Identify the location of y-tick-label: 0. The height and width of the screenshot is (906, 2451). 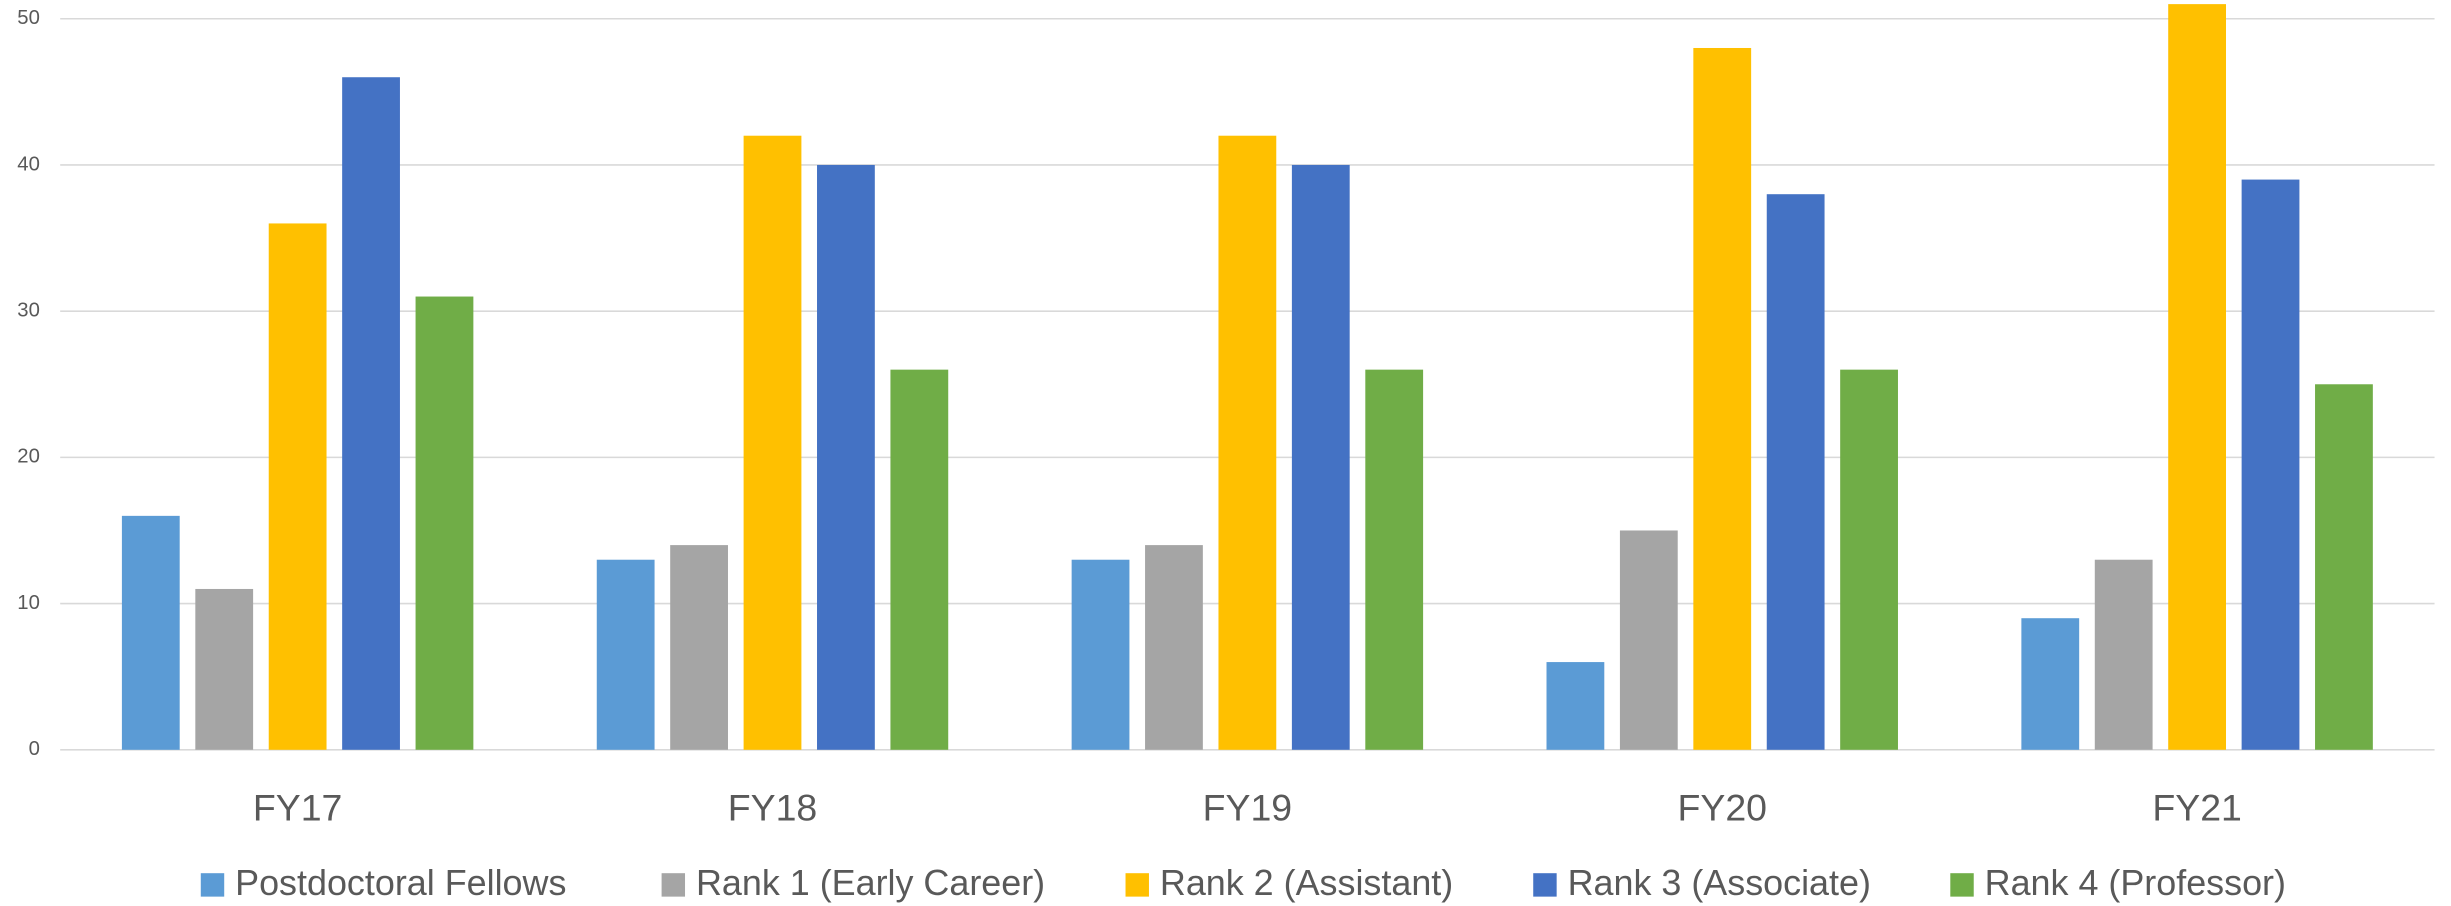
(34, 749).